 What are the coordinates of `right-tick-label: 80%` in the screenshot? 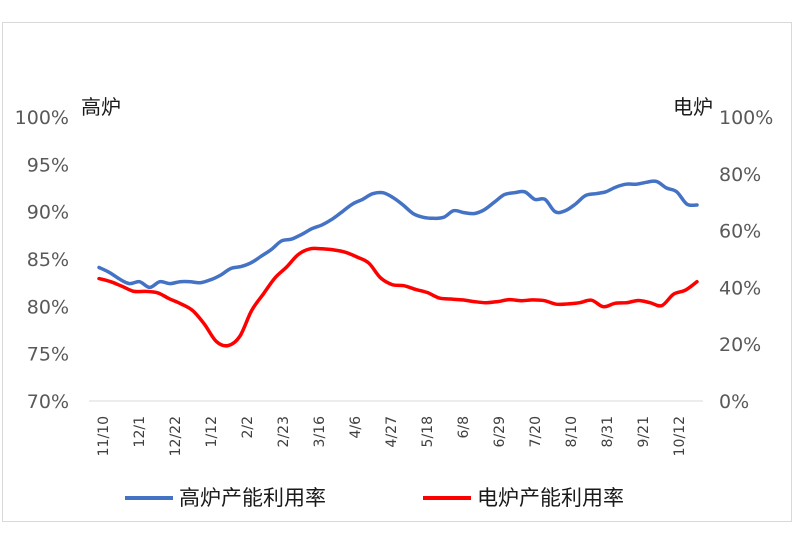 It's located at (740, 175).